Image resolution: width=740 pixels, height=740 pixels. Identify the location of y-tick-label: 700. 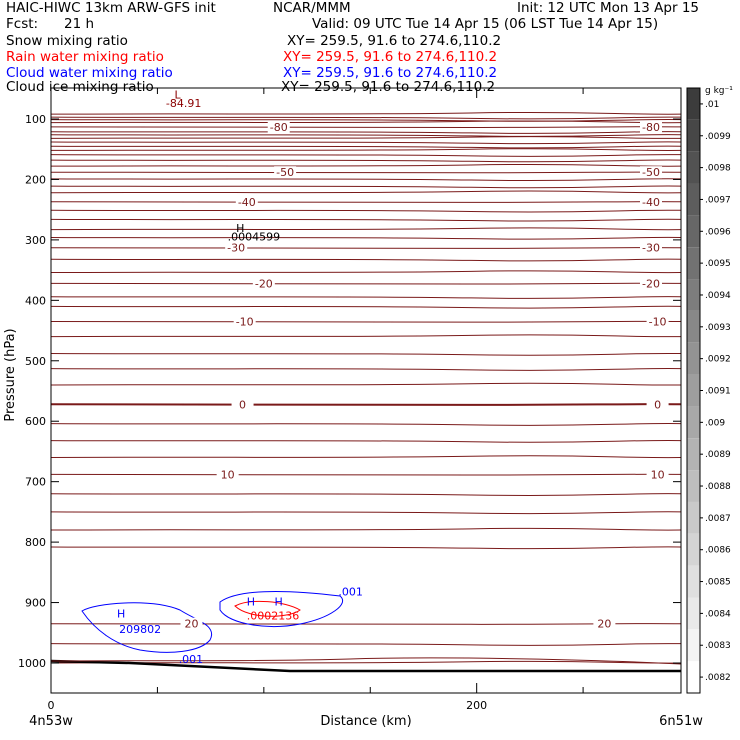
(35, 482).